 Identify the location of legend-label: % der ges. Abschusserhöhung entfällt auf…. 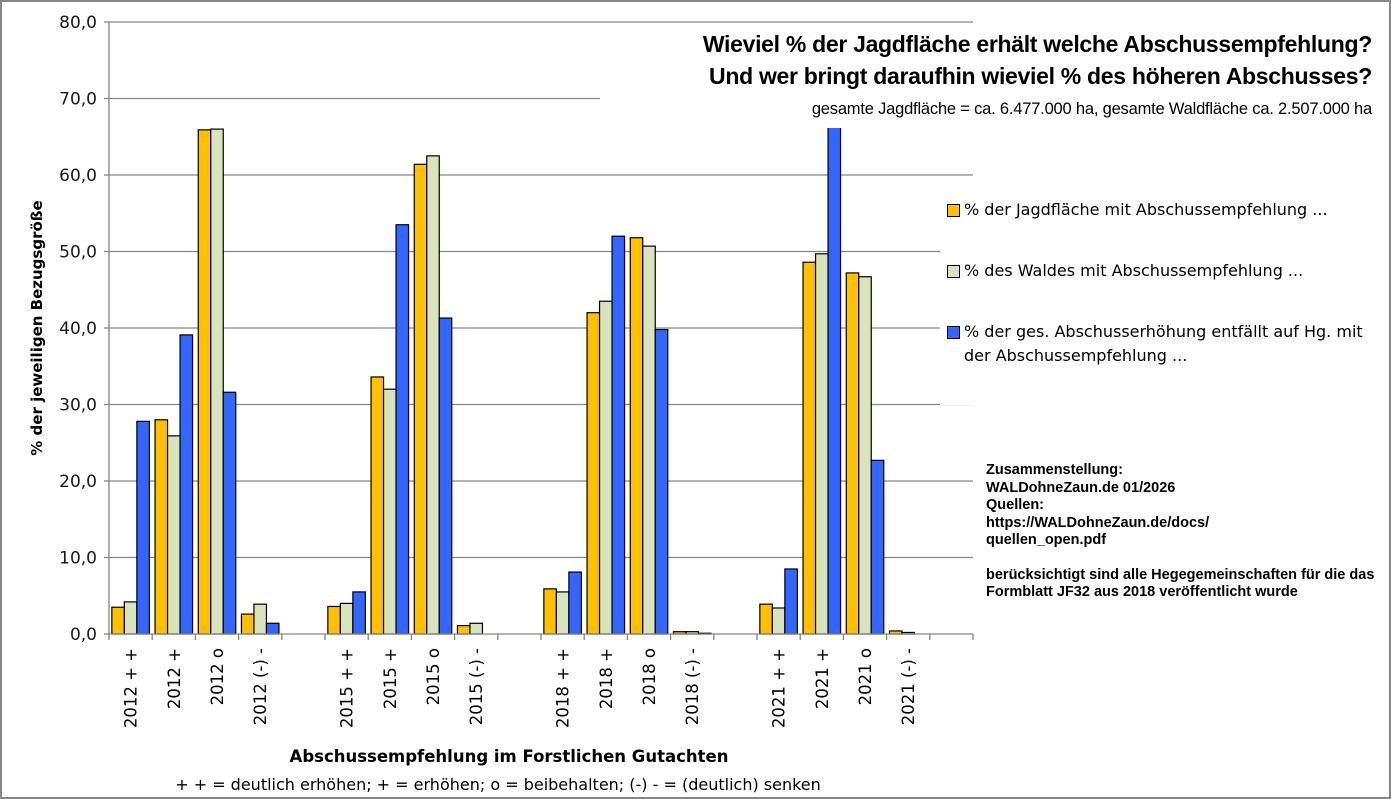
(1163, 343).